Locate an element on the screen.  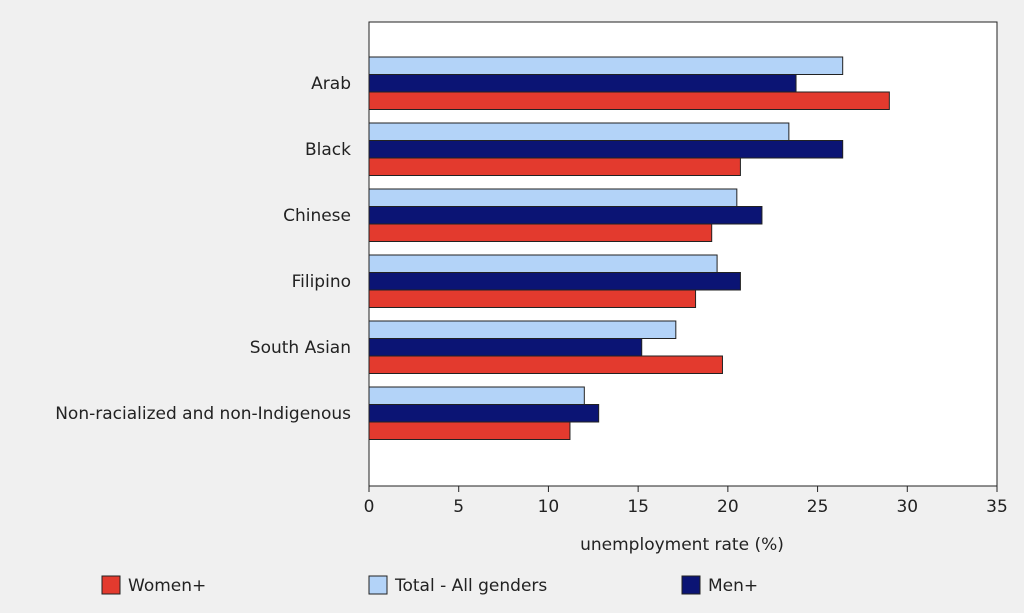
y-tick-label: Black is located at coordinates (328, 150).